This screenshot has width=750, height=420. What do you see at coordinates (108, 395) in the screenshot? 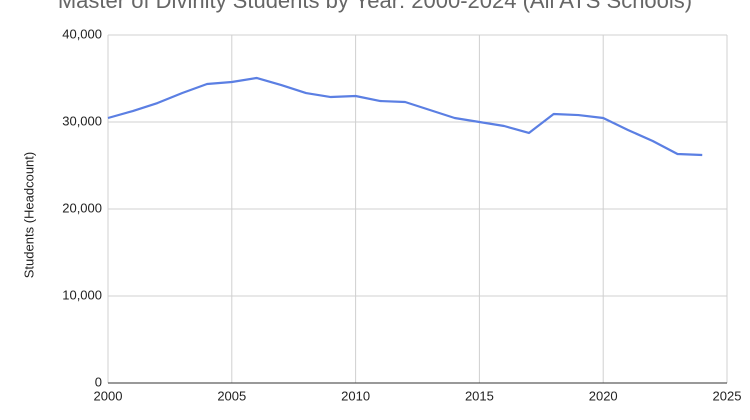
I see `x-tick-label: 2000` at bounding box center [108, 395].